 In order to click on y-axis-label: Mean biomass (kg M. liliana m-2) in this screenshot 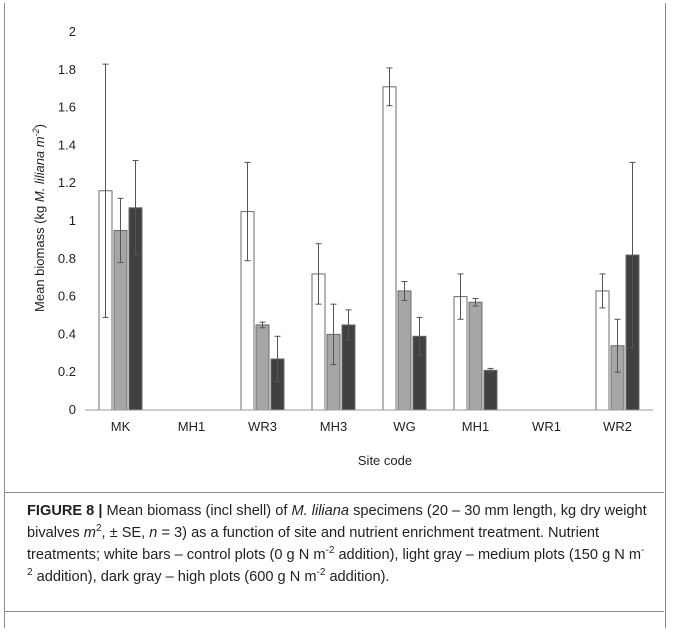, I will do `click(39, 218)`.